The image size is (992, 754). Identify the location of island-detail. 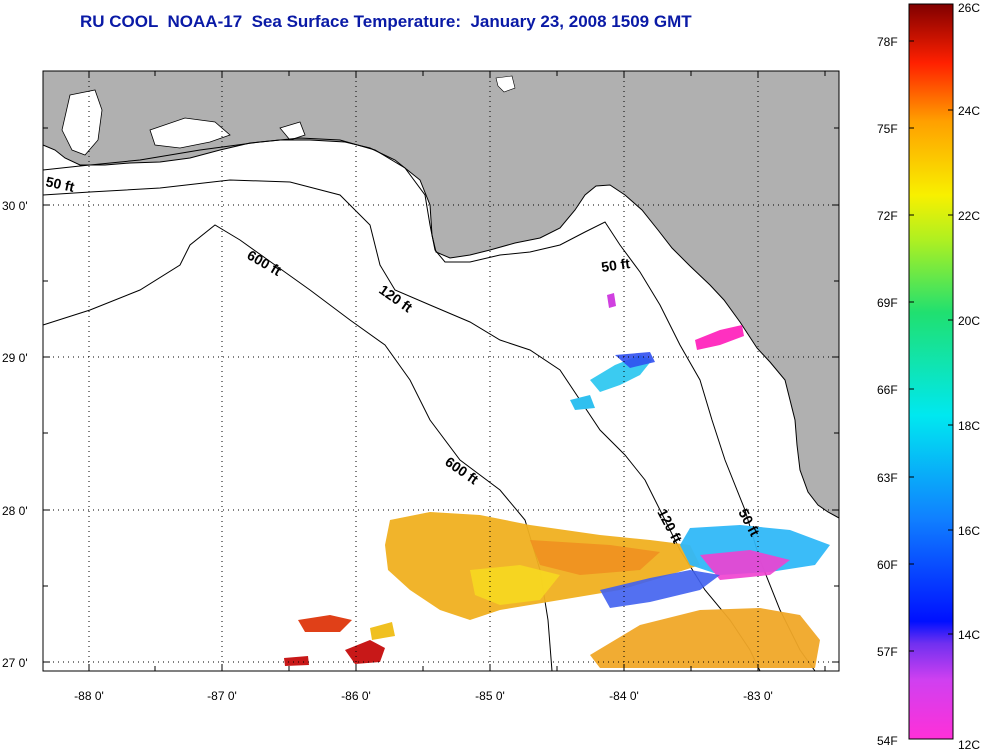
(505, 84).